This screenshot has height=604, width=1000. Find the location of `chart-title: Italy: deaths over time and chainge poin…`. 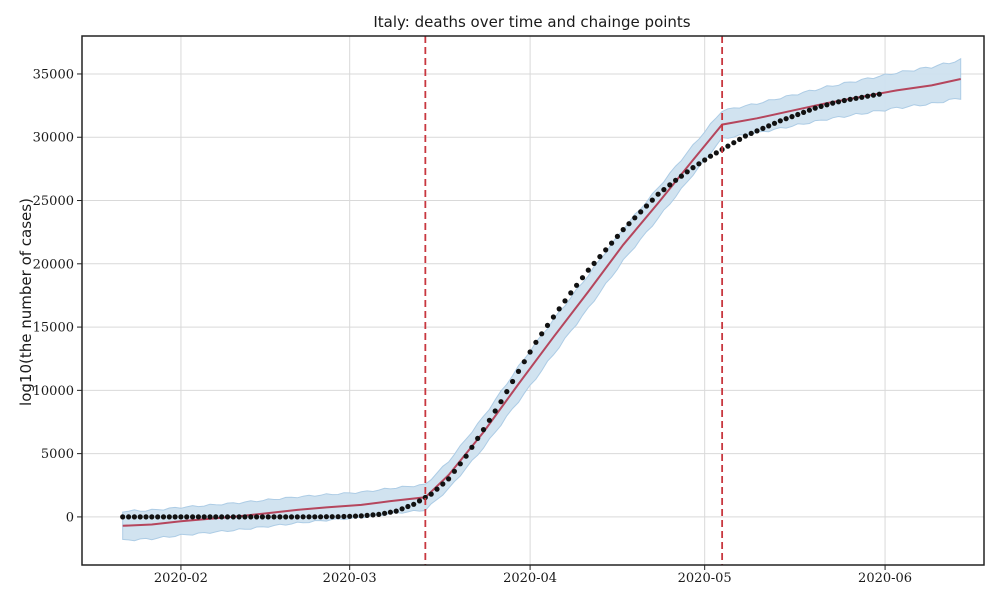

chart-title: Italy: deaths over time and chainge poin… is located at coordinates (531, 22).